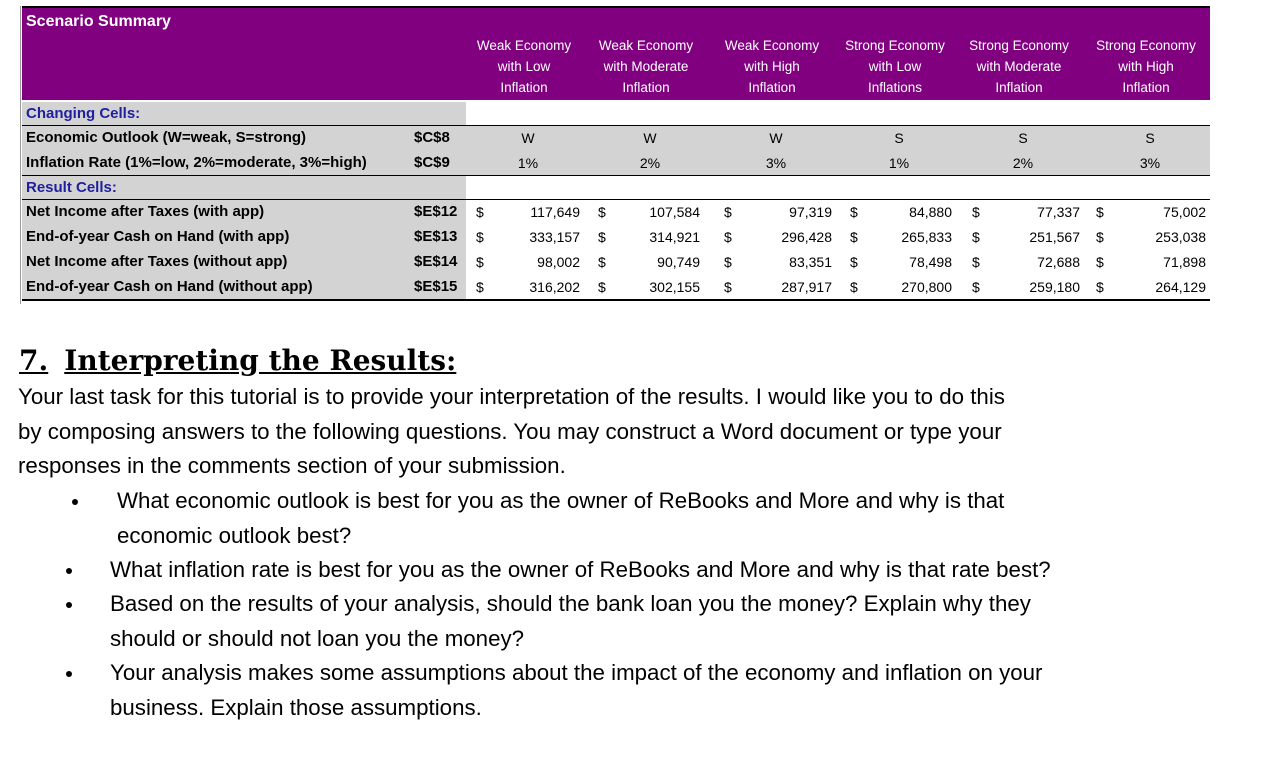 The image size is (1276, 766). Describe the element at coordinates (678, 262) in the screenshot. I see `result-value: 90,749` at that location.